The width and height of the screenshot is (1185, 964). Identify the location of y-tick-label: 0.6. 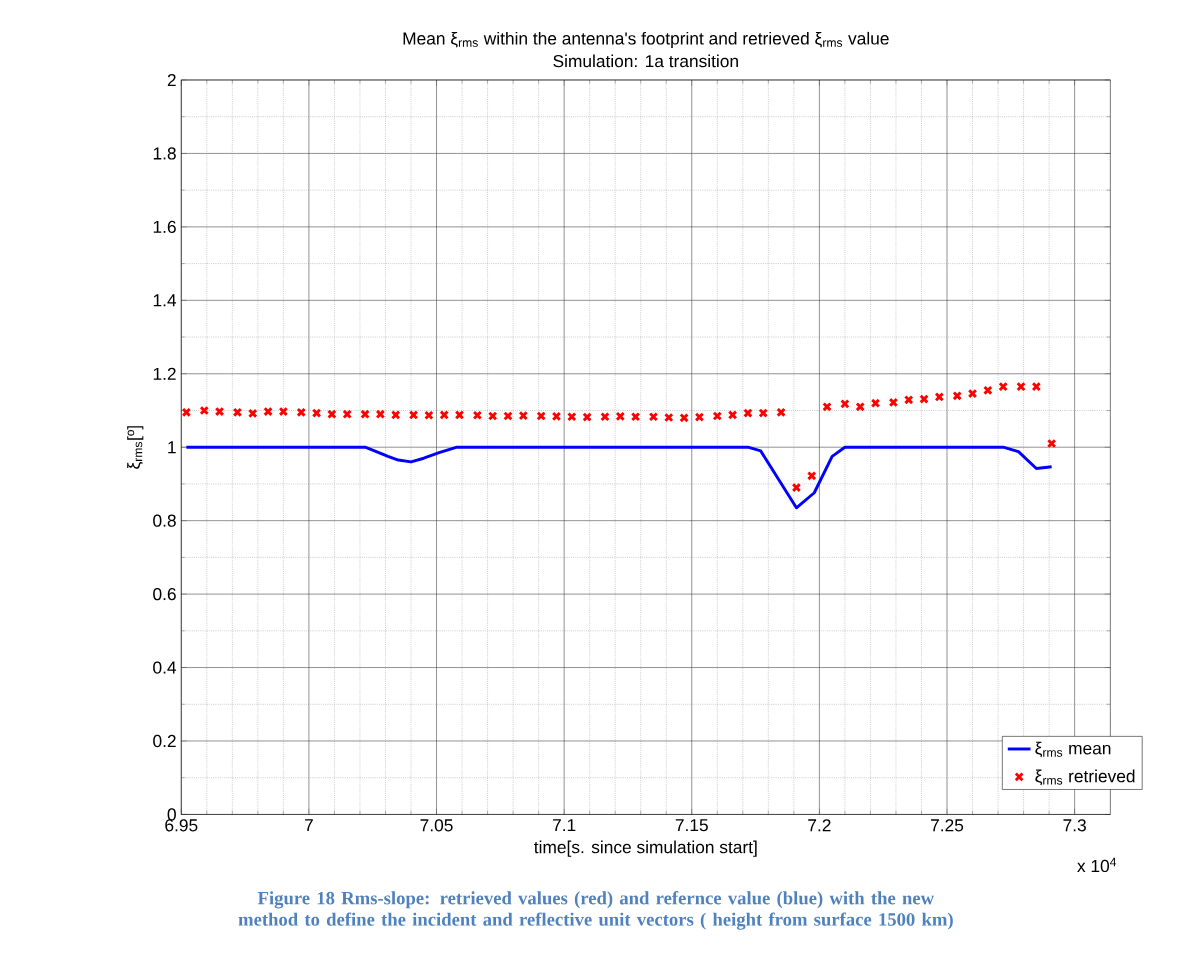
(164, 594).